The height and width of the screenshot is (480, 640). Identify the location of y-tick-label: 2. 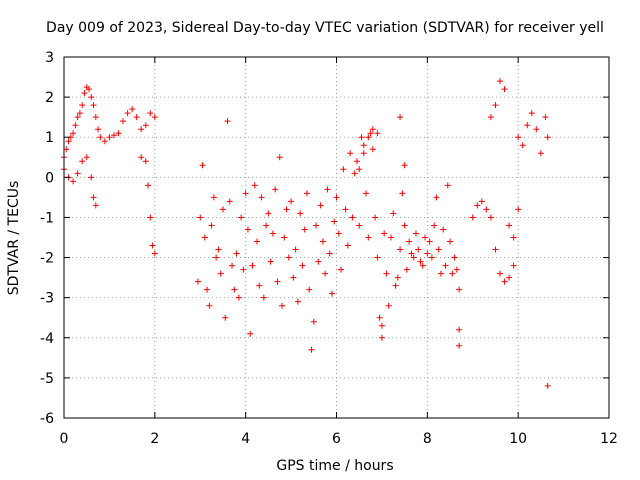
(49, 98).